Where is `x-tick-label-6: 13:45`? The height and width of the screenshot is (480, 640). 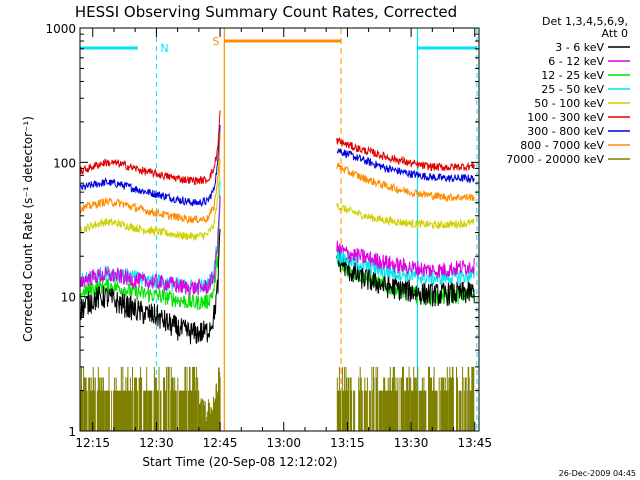
x-tick-label-6: 13:45 is located at coordinates (474, 443).